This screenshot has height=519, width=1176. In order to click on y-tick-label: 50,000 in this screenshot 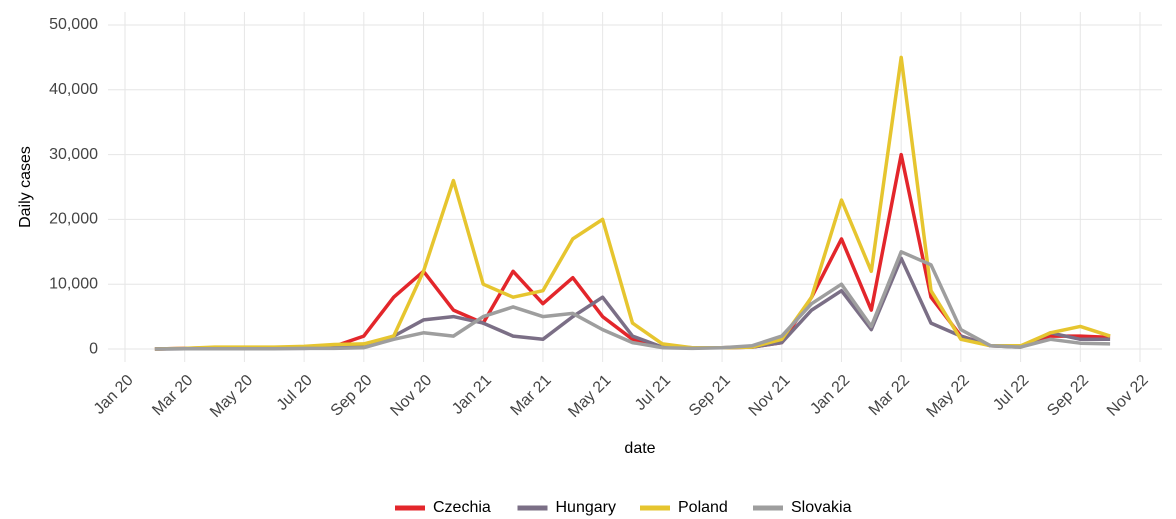, I will do `click(73, 24)`.